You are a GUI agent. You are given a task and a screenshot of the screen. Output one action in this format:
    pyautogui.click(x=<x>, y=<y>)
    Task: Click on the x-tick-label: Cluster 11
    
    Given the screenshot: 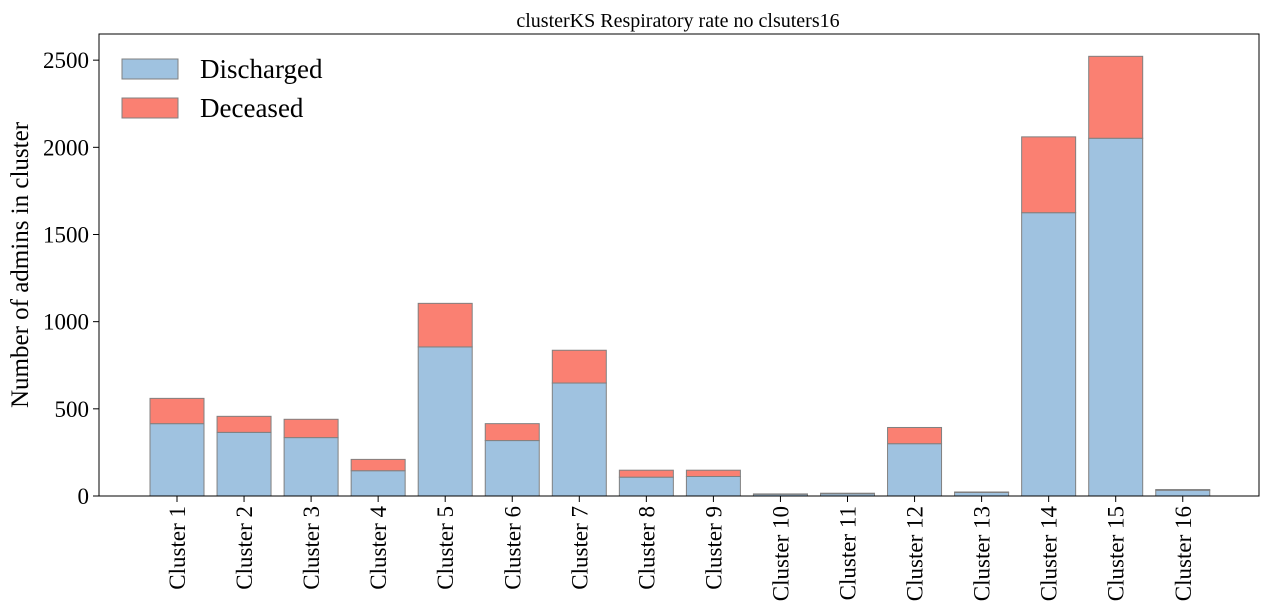 What is the action you would take?
    pyautogui.click(x=848, y=553)
    